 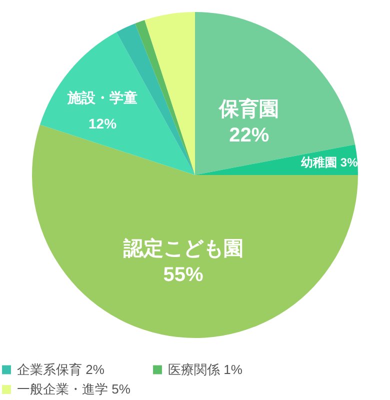 What do you see at coordinates (205, 369) in the screenshot?
I see `legend-label: 医療関係 1%` at bounding box center [205, 369].